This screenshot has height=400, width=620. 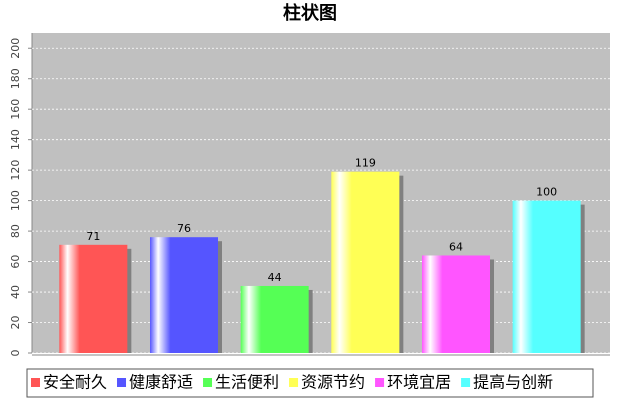 What do you see at coordinates (93, 236) in the screenshot?
I see `value-label: 71` at bounding box center [93, 236].